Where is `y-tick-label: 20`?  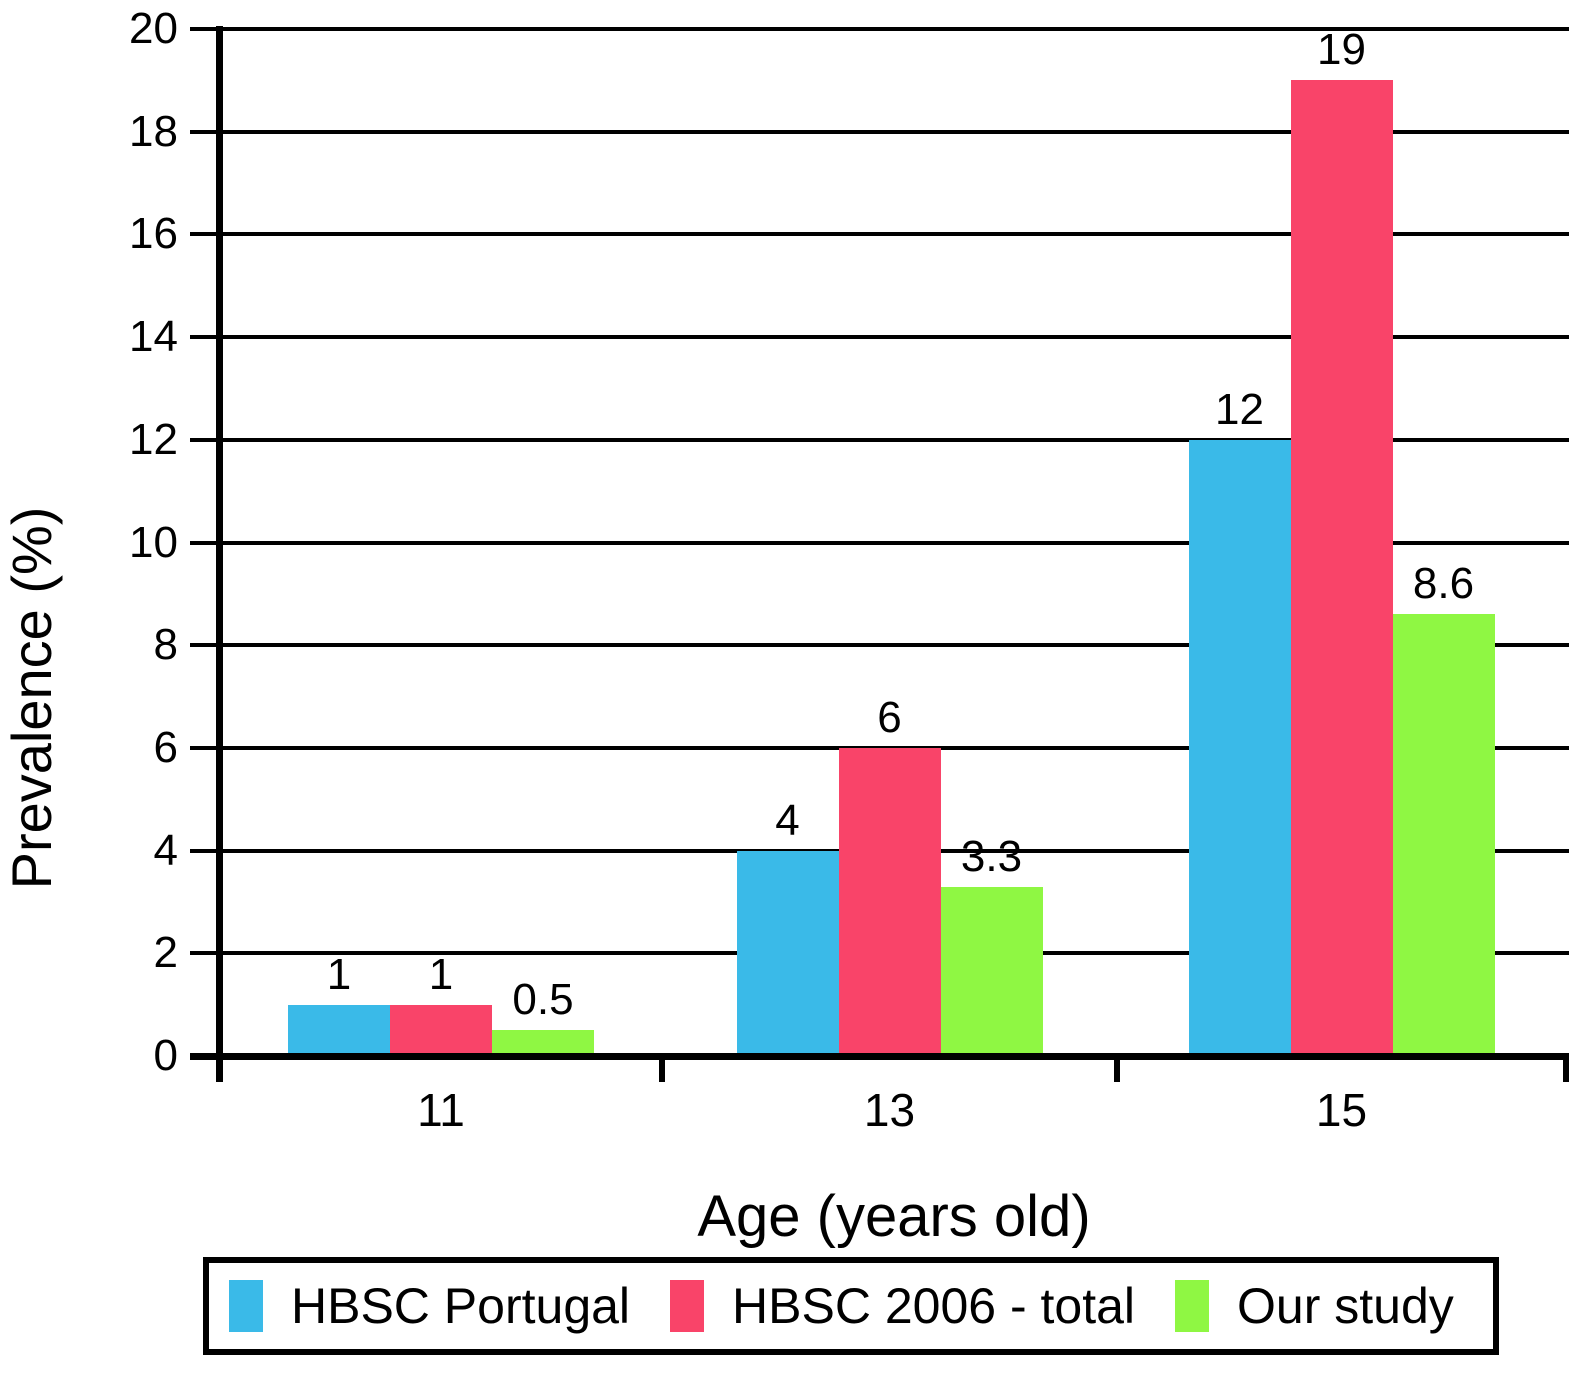
y-tick-label: 20 is located at coordinates (153, 28).